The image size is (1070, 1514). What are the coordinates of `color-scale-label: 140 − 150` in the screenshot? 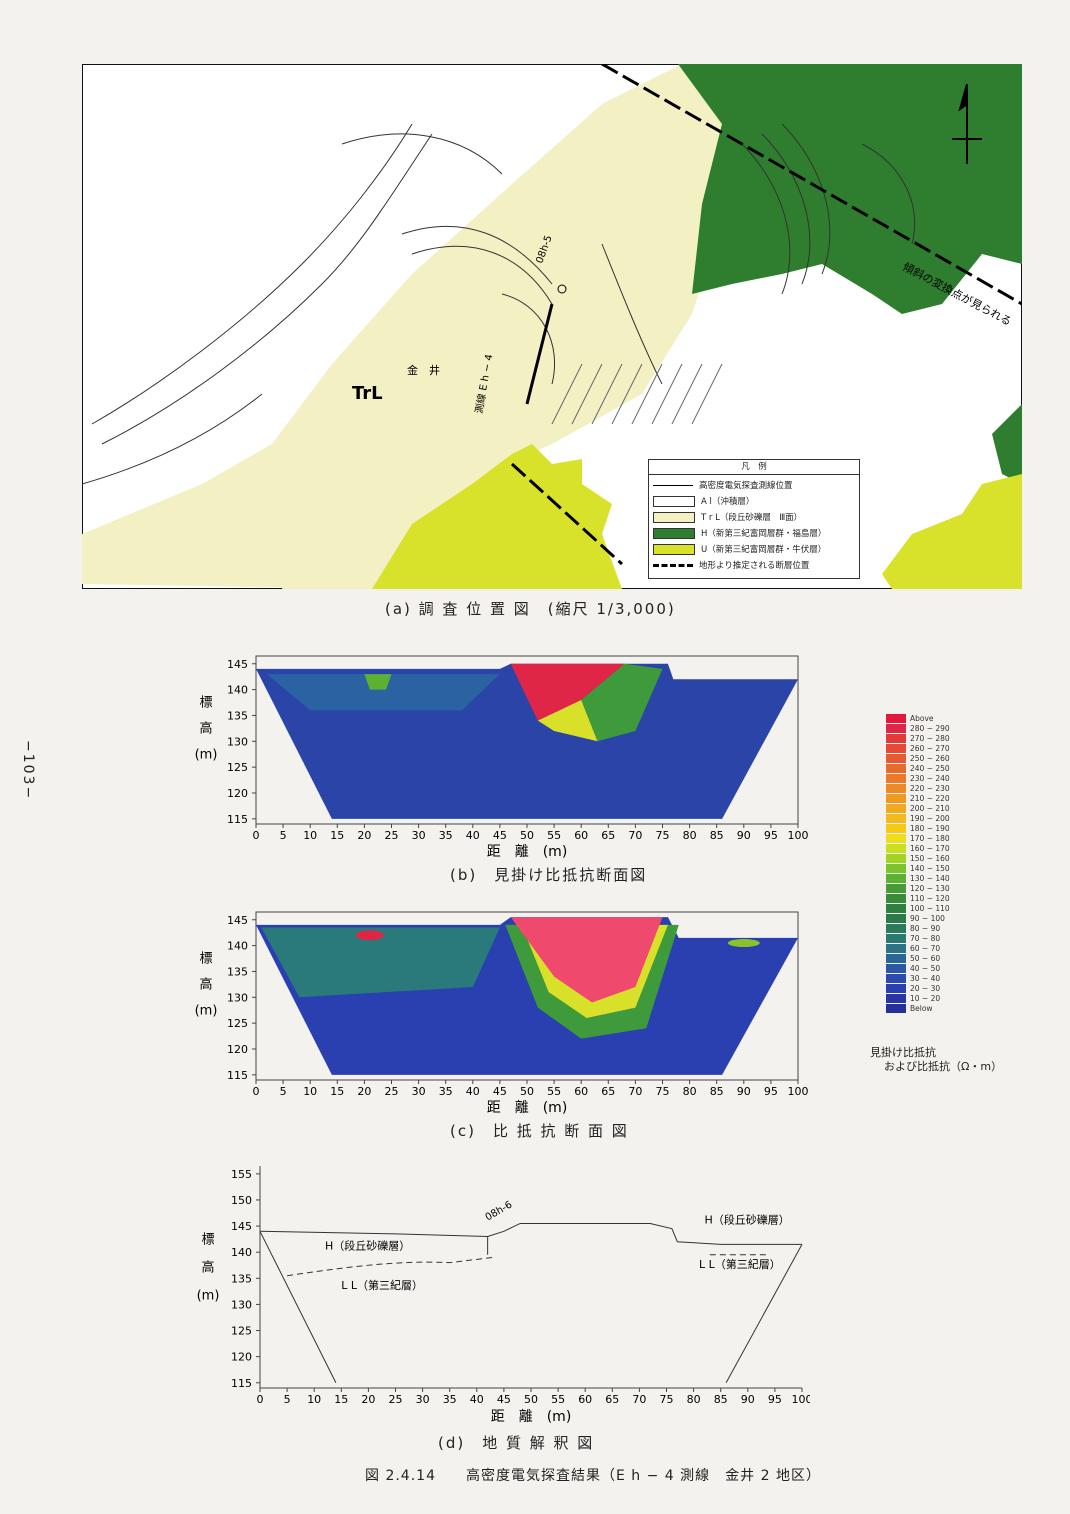 It's located at (930, 868).